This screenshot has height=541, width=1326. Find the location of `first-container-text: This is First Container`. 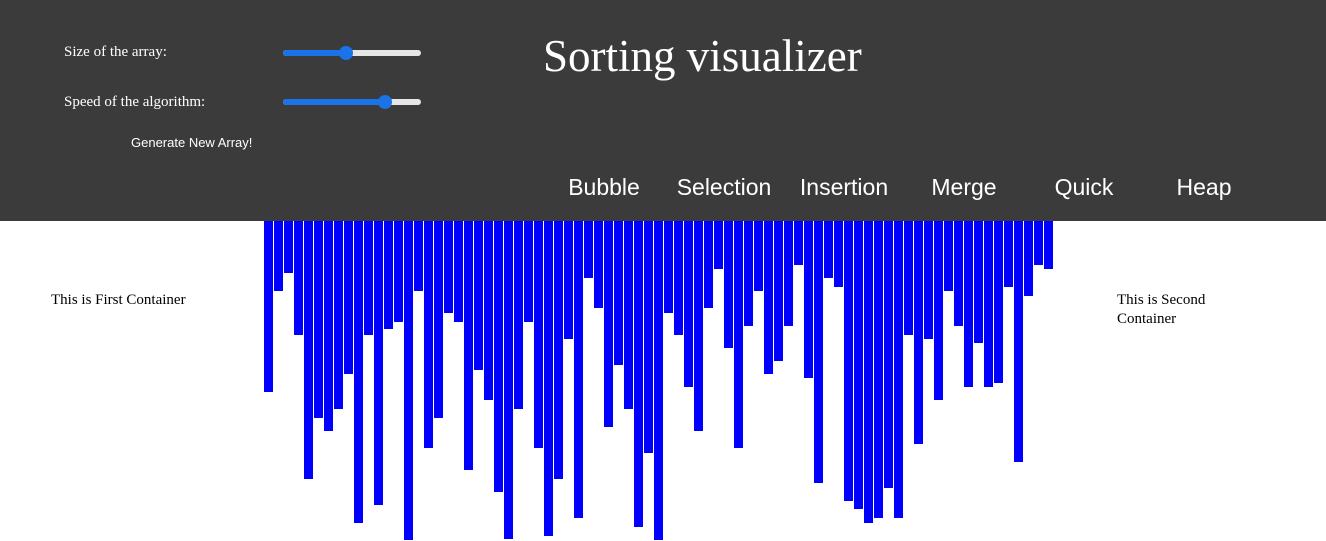

first-container-text: This is First Container is located at coordinates (118, 300).